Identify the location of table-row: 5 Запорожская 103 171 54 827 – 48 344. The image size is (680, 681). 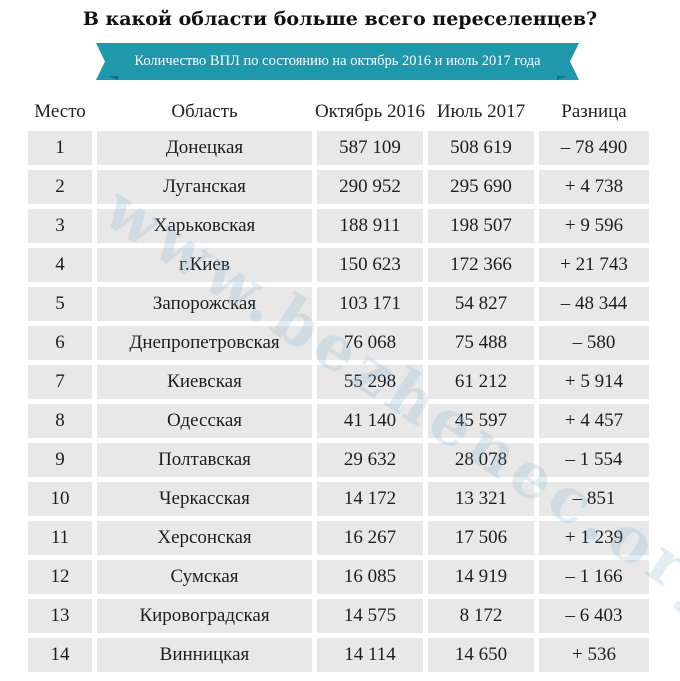
(340, 304).